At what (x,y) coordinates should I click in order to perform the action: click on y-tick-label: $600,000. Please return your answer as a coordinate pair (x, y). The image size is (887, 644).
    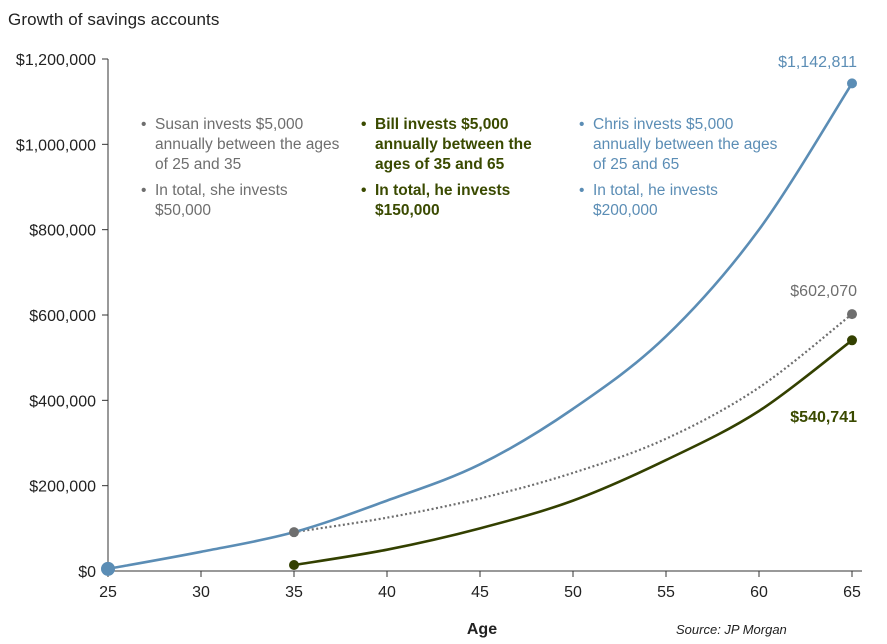
    Looking at the image, I should click on (62, 316).